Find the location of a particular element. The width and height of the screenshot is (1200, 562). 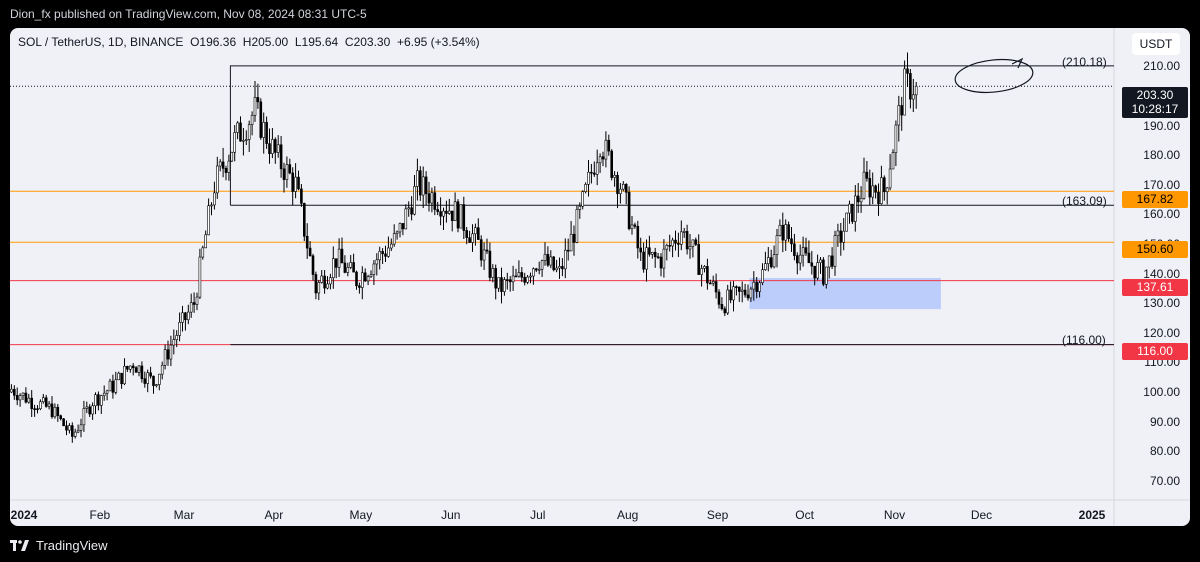

annotation-circle is located at coordinates (994, 76).